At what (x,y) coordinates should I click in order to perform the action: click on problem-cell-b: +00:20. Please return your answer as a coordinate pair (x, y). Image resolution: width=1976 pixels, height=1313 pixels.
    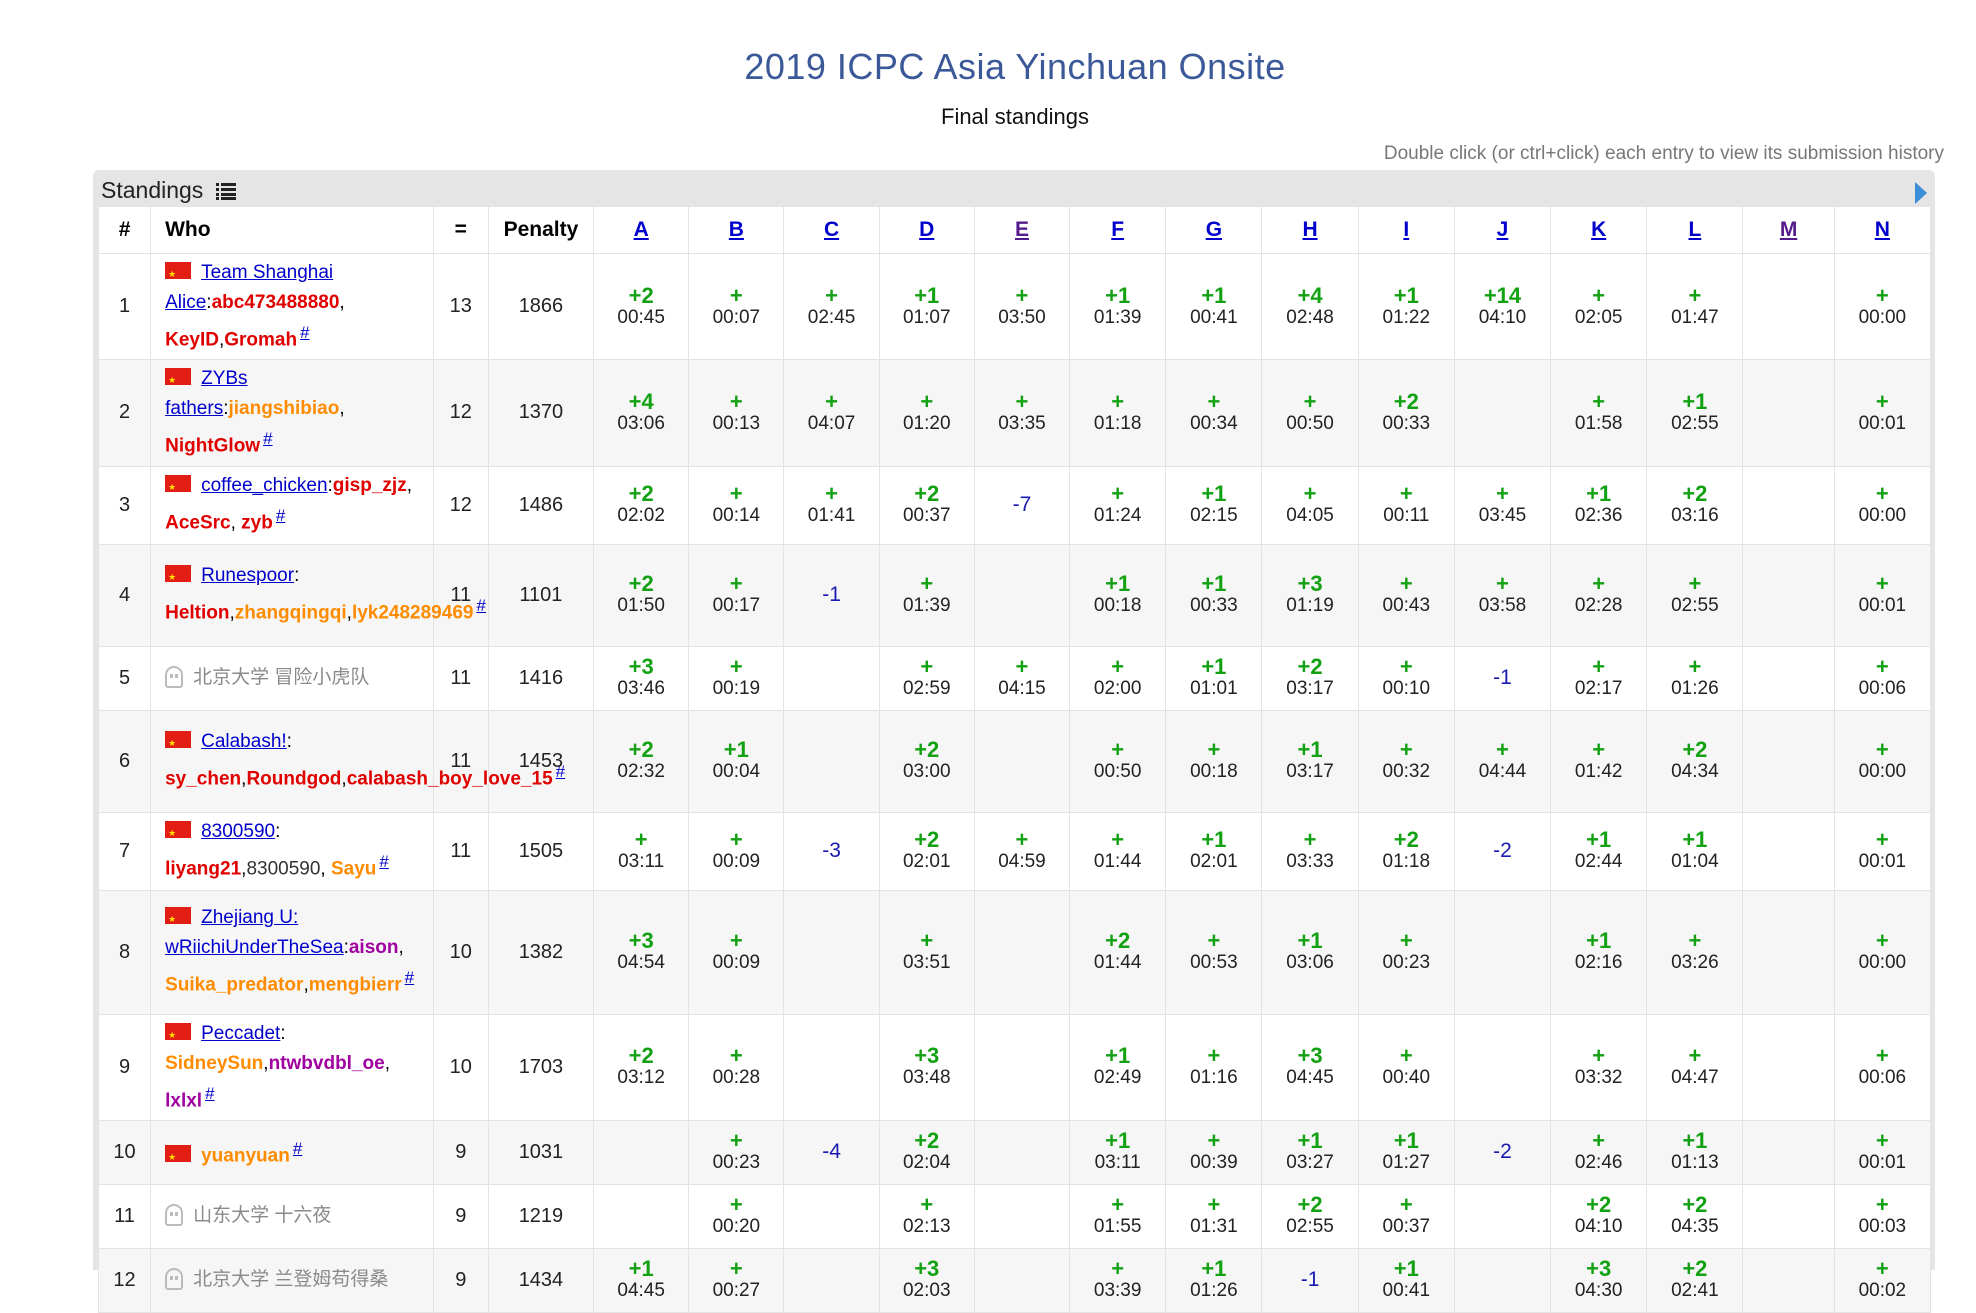
    Looking at the image, I should click on (736, 1216).